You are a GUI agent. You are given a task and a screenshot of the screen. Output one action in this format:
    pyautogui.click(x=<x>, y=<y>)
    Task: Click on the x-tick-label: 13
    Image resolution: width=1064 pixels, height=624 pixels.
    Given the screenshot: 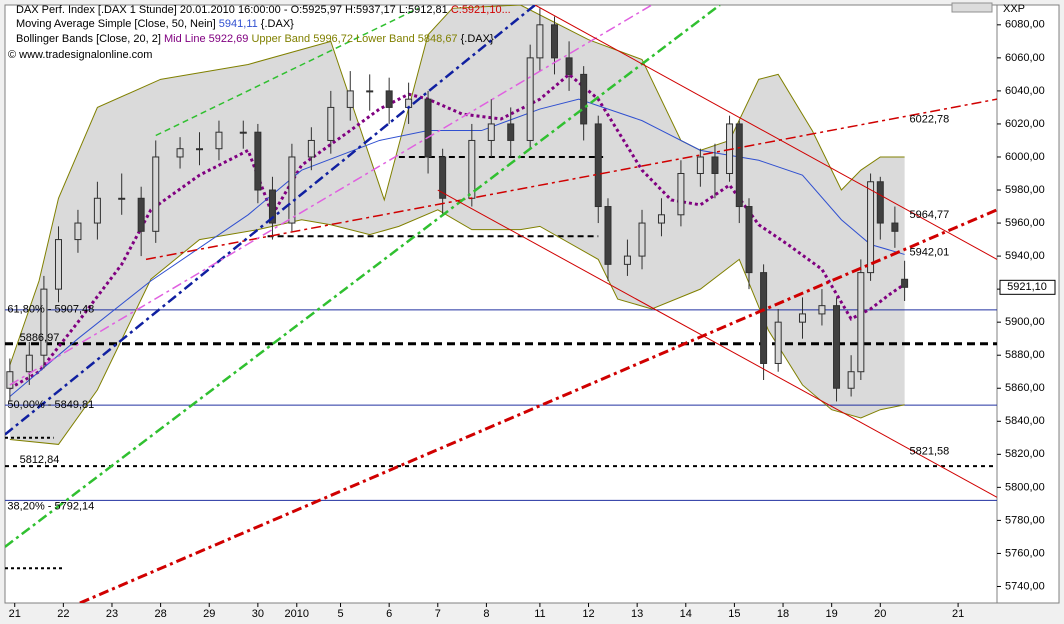 What is the action you would take?
    pyautogui.click(x=637, y=614)
    